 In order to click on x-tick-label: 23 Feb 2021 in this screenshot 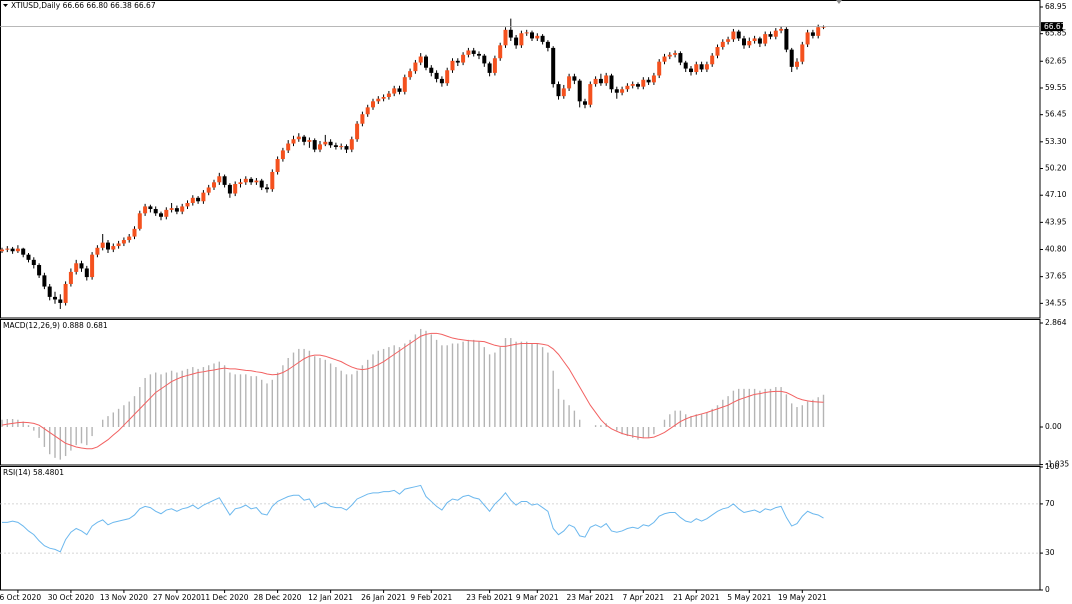, I will do `click(489, 597)`.